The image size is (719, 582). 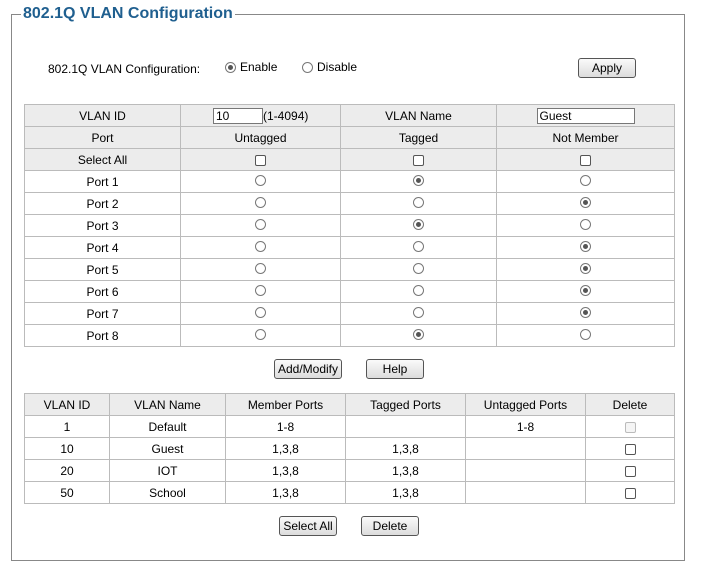 I want to click on vlan-name-input, so click(x=585, y=116).